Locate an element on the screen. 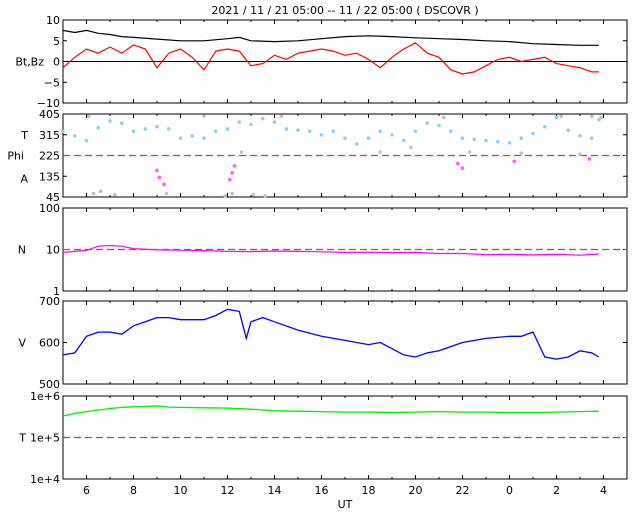 Image resolution: width=640 pixels, height=516 pixels. speed-tick-label: 500 is located at coordinates (49, 384).